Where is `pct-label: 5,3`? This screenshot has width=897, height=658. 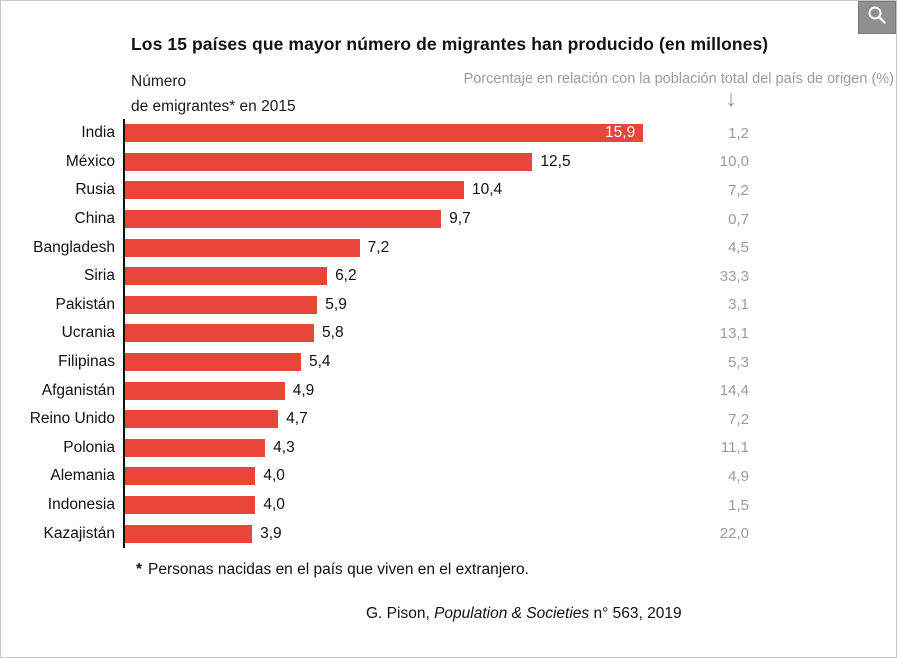 pct-label: 5,3 is located at coordinates (738, 362).